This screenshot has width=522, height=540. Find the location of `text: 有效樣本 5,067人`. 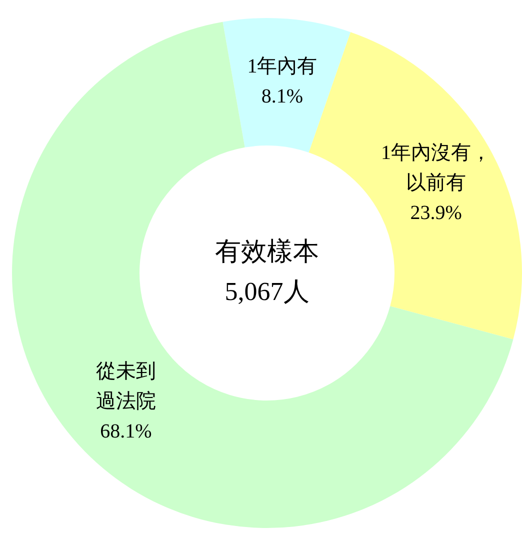

text: 有效樣本 5,067人 is located at coordinates (267, 271).